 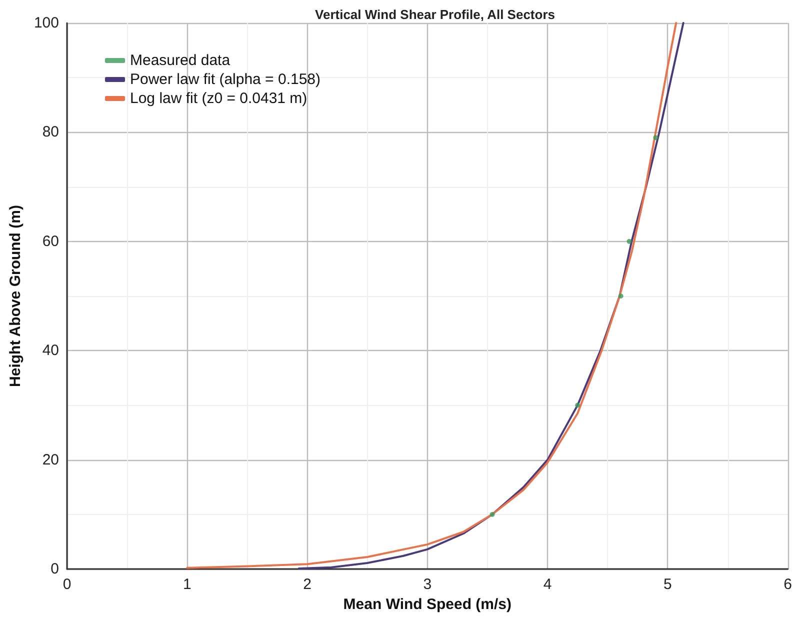 What do you see at coordinates (788, 584) in the screenshot?
I see `x-tick-label: 6` at bounding box center [788, 584].